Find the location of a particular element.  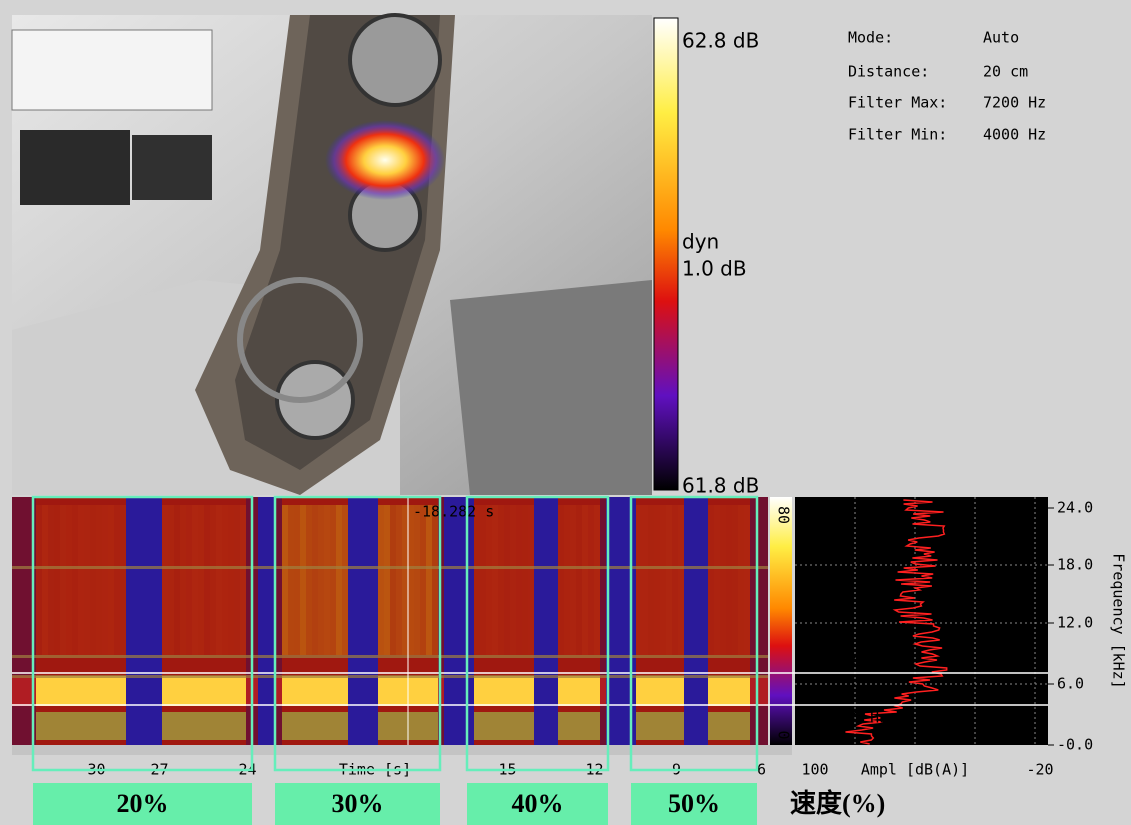

speed-label: 20% is located at coordinates (143, 803).